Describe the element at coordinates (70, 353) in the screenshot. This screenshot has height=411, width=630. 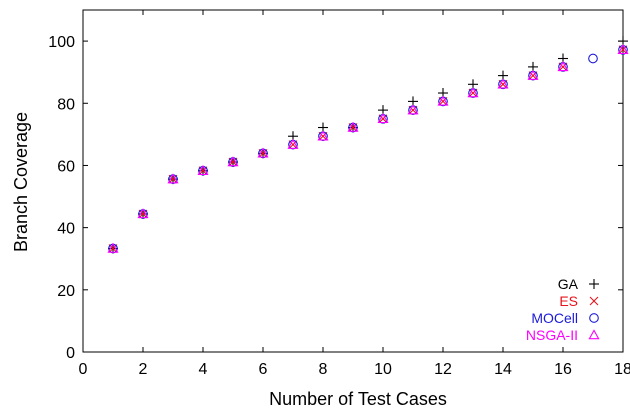
I see `y-tick-label: 0` at that location.